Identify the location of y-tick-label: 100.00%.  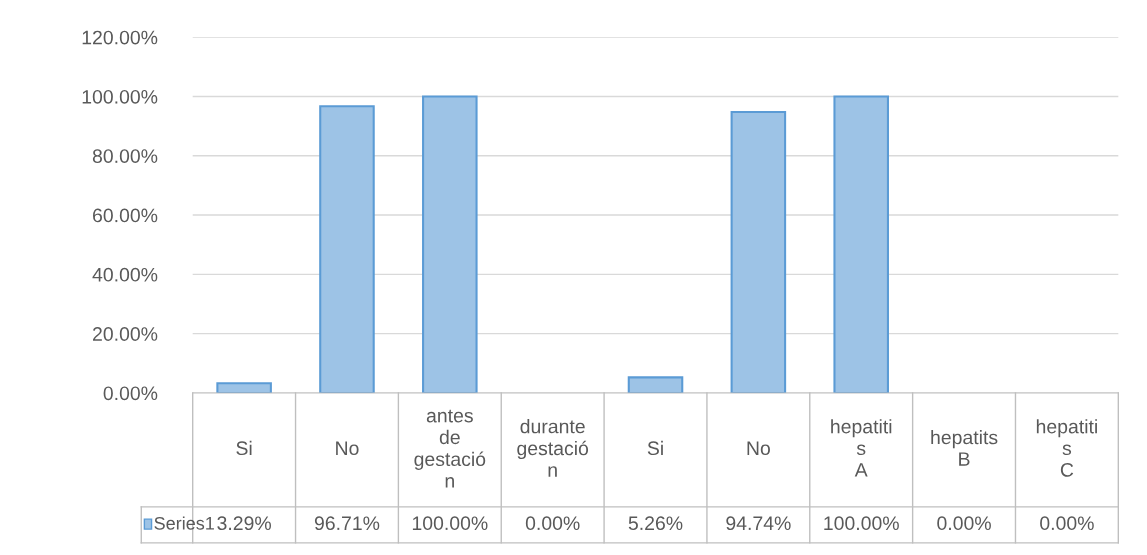
(120, 96).